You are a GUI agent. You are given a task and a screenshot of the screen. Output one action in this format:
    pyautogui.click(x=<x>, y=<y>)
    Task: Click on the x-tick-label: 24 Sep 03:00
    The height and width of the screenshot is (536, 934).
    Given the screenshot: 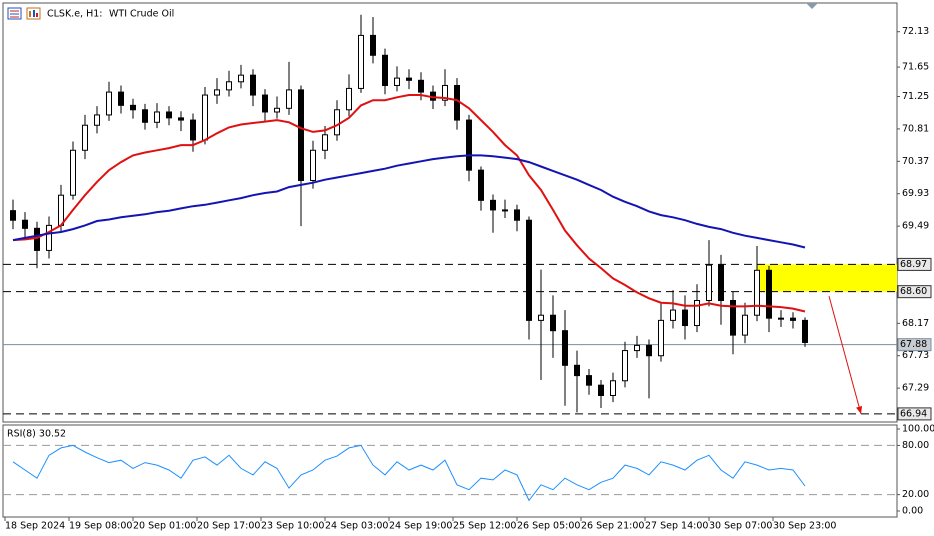 What is the action you would take?
    pyautogui.click(x=356, y=526)
    